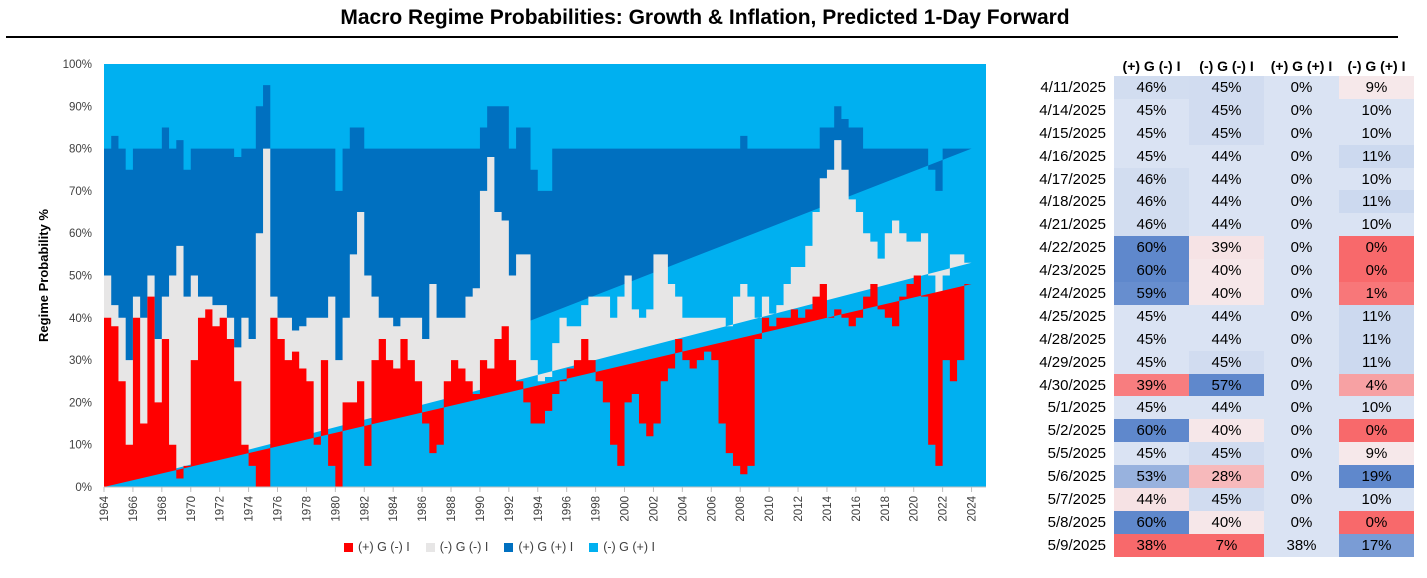 This screenshot has width=1427, height=578. I want to click on table-row: 4/21/2025 46% 44% 0% 10%, so click(1210, 225).